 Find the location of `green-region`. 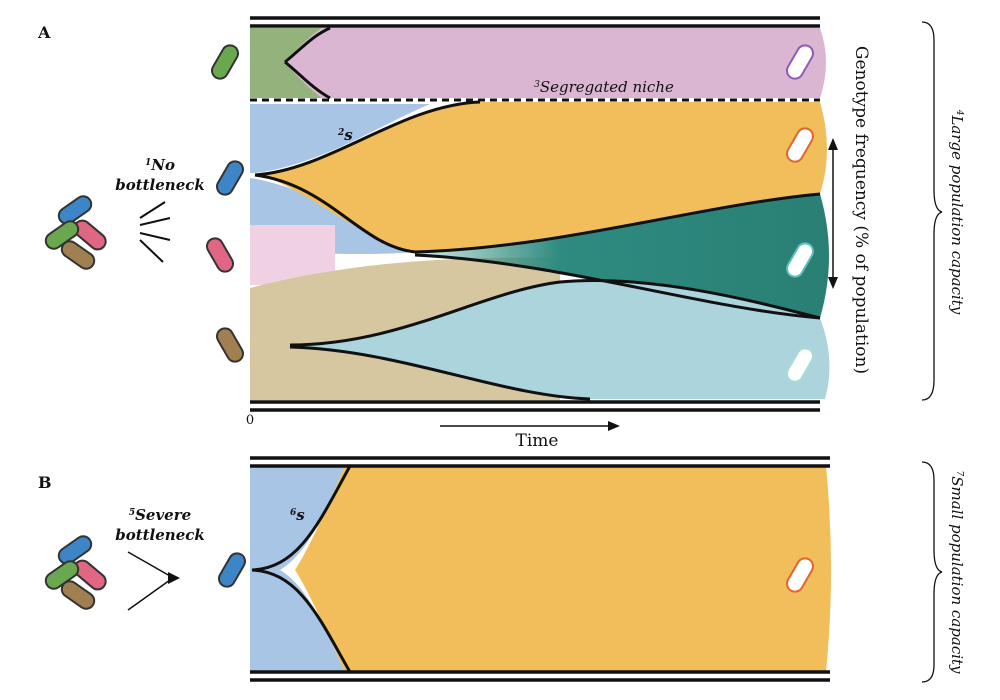

green-region is located at coordinates (286, 63).